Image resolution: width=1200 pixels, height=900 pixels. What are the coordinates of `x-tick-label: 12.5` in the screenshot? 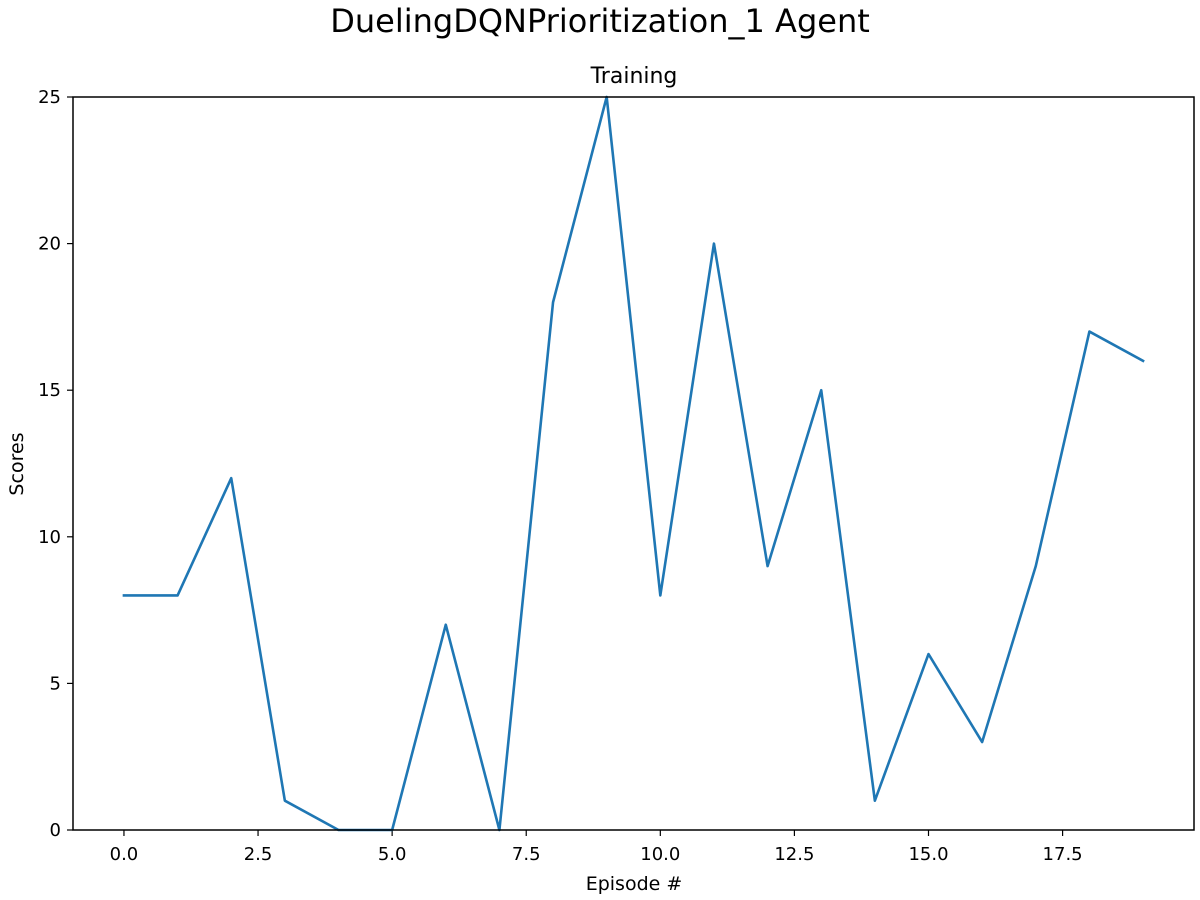 It's located at (794, 854).